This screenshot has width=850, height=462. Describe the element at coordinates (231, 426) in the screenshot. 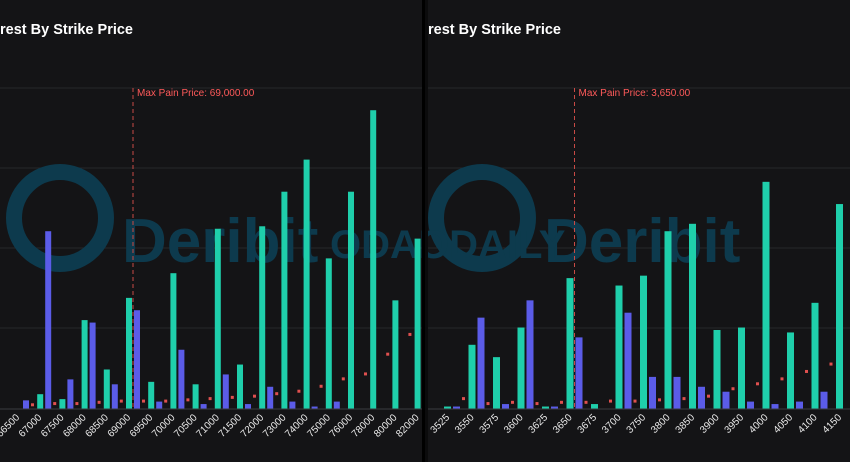

I see `x-tick-label: 71500` at that location.